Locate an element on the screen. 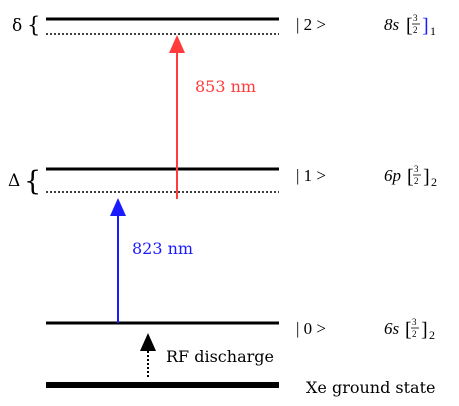 This screenshot has height=406, width=459. lower-detuning-brace: { is located at coordinates (32, 181).